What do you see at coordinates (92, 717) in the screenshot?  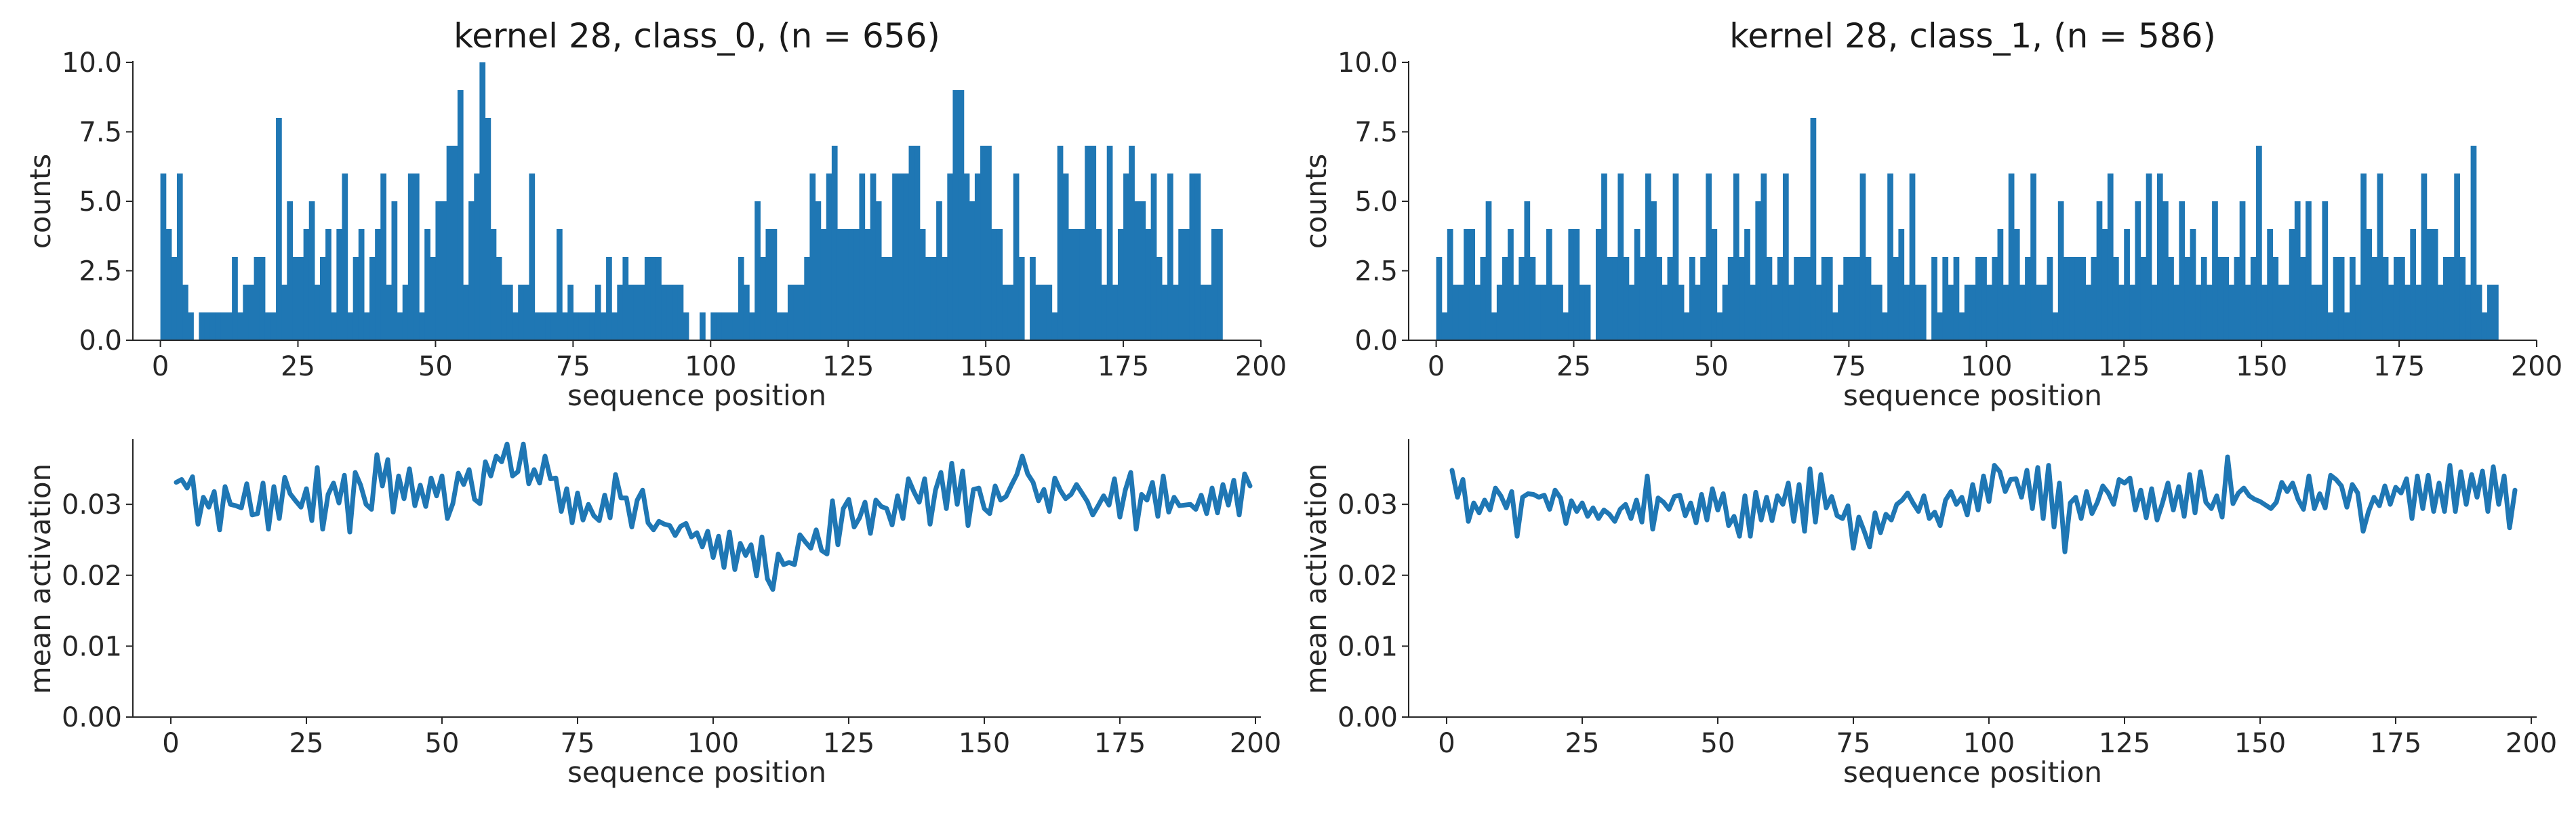 I see `y-tick-label: 0.00` at bounding box center [92, 717].